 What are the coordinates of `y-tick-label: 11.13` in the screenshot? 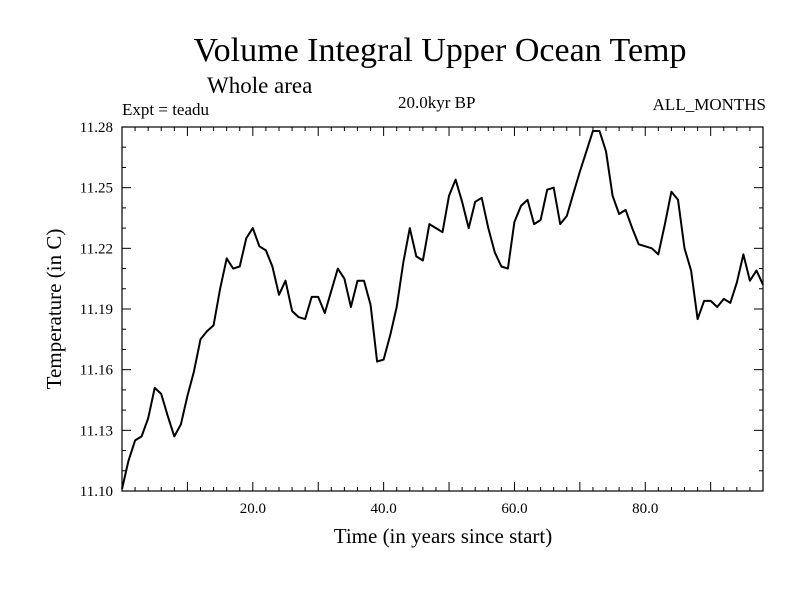 It's located at (96, 431).